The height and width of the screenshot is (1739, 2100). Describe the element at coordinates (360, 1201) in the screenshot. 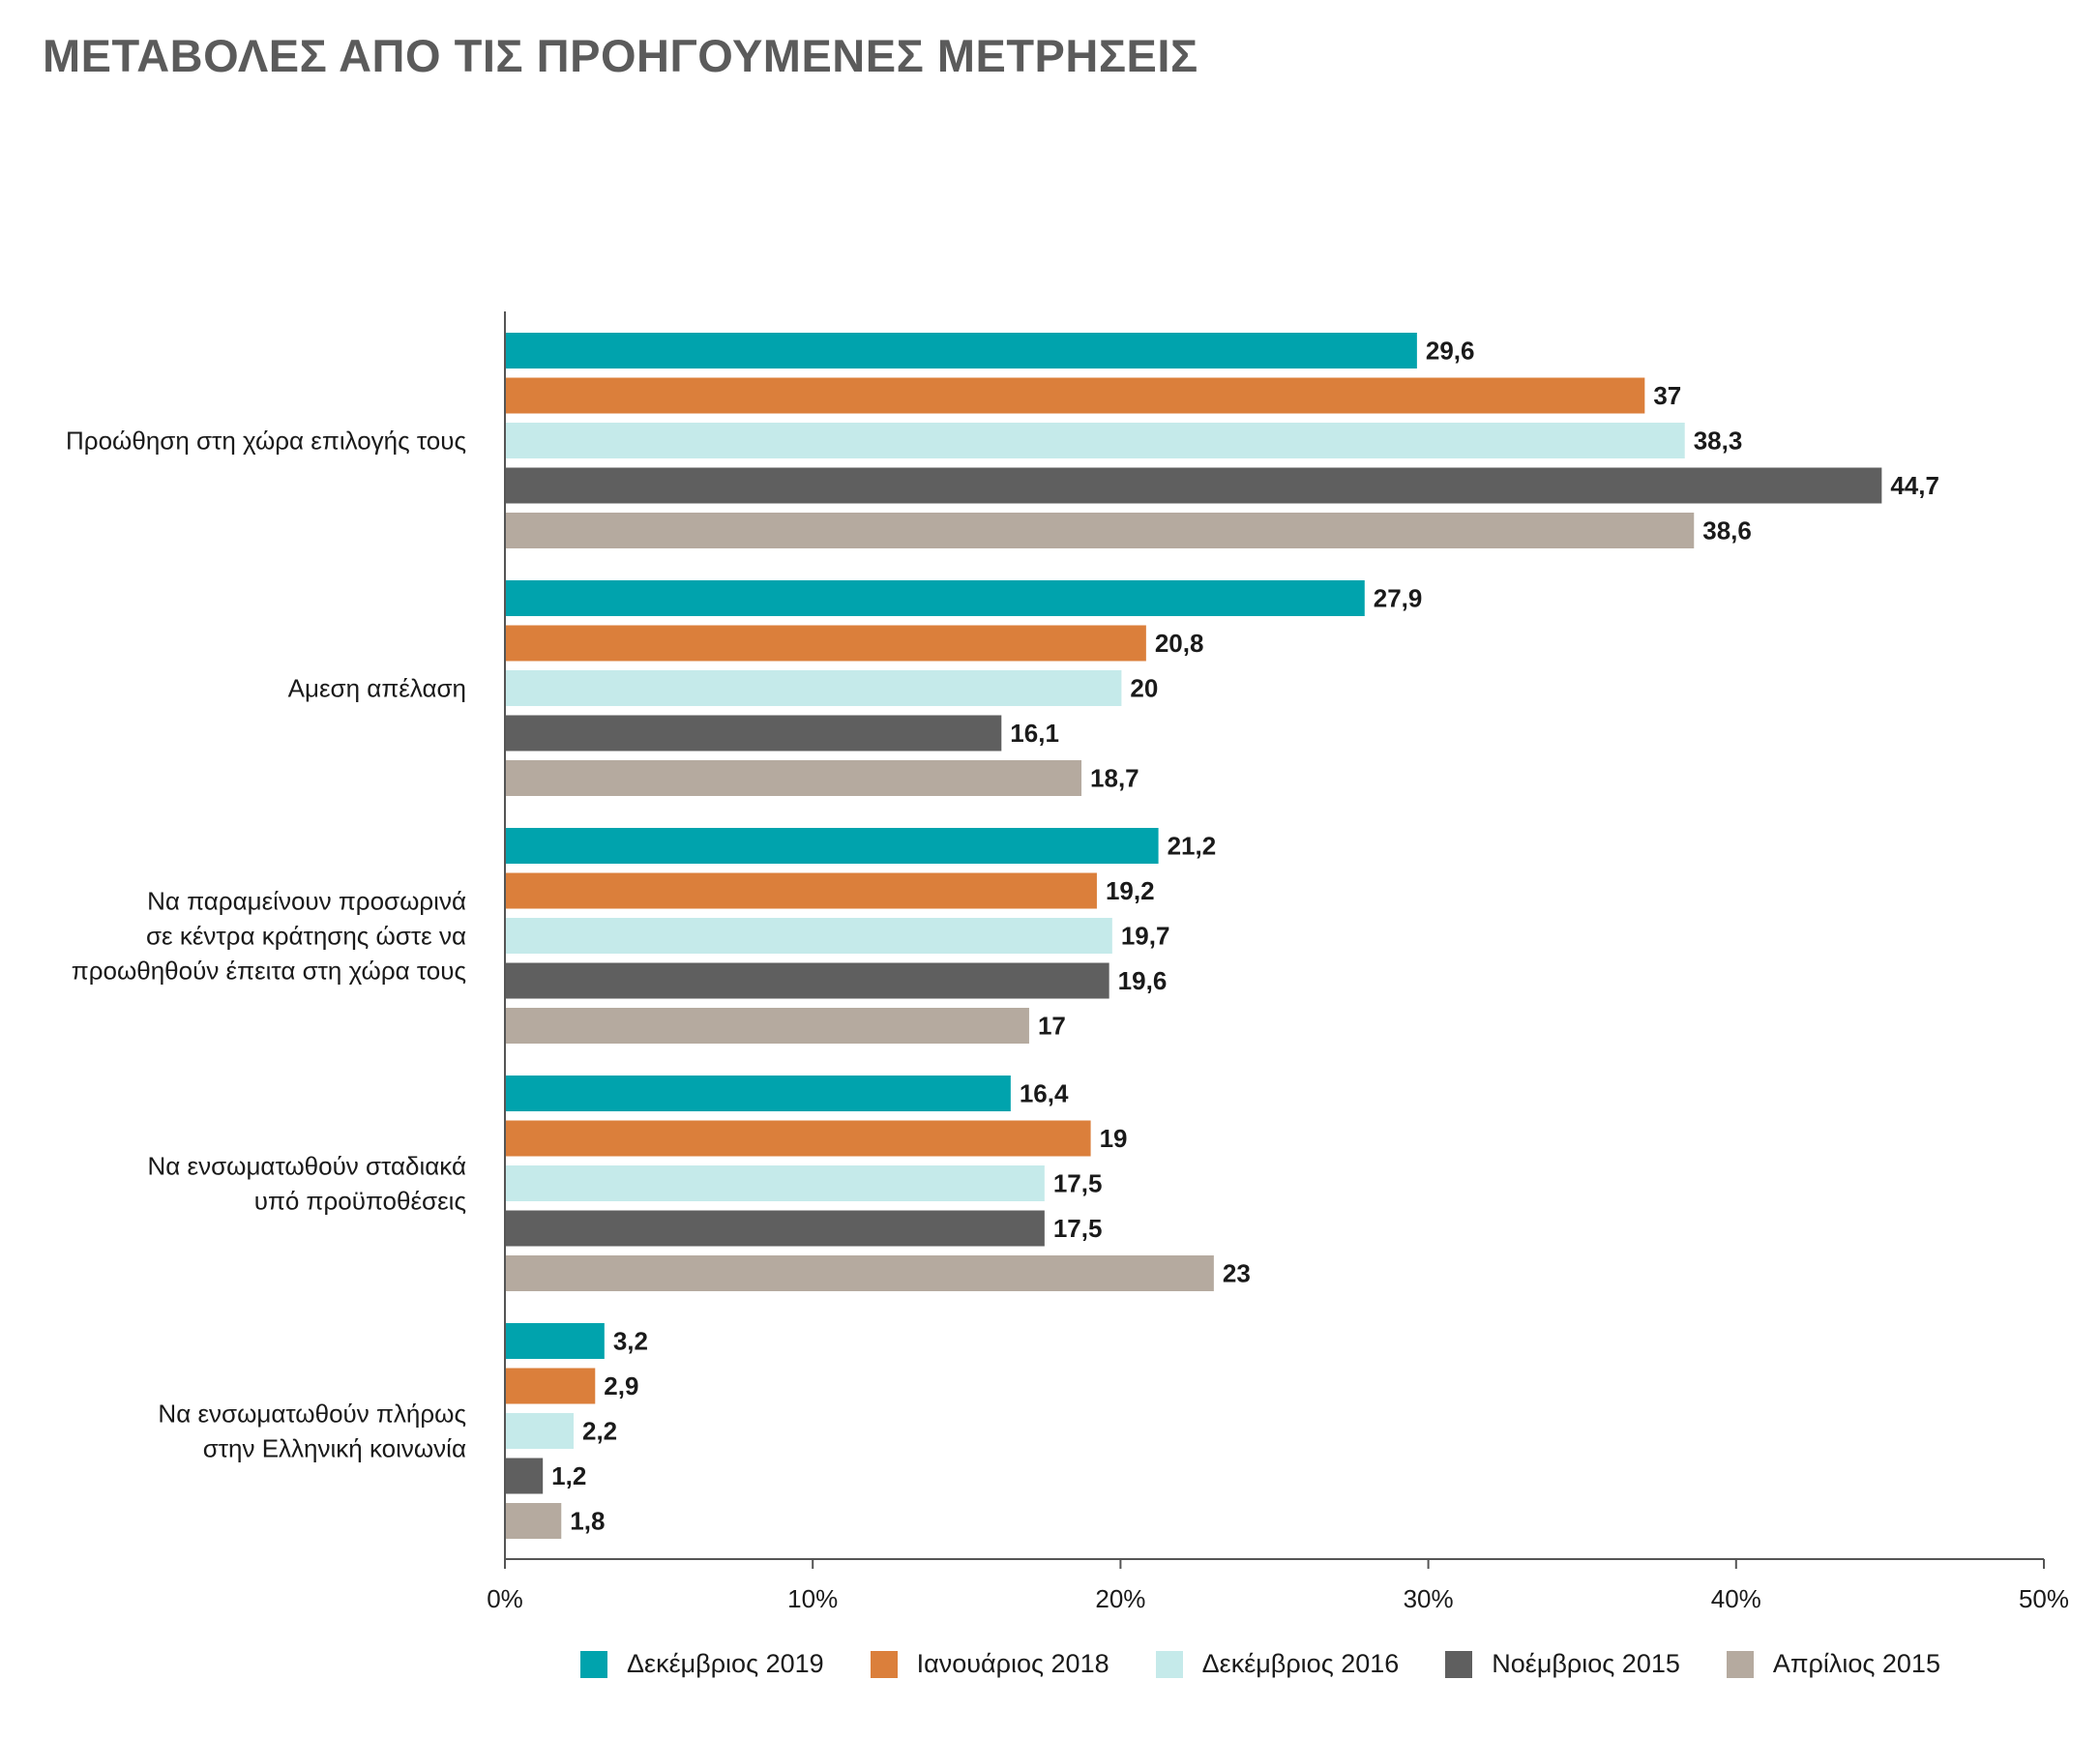

I see `category-label: υπό προϋποθέσεις` at that location.